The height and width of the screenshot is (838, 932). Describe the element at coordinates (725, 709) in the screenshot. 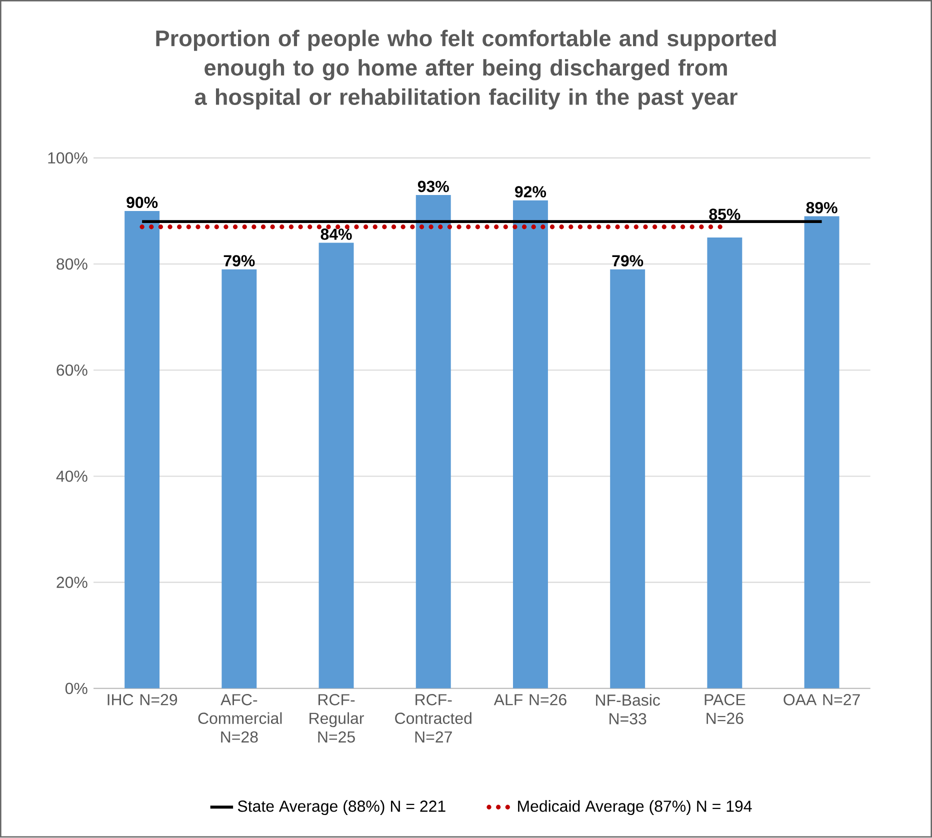

I see `x-tick-label: PACE N=26` at that location.